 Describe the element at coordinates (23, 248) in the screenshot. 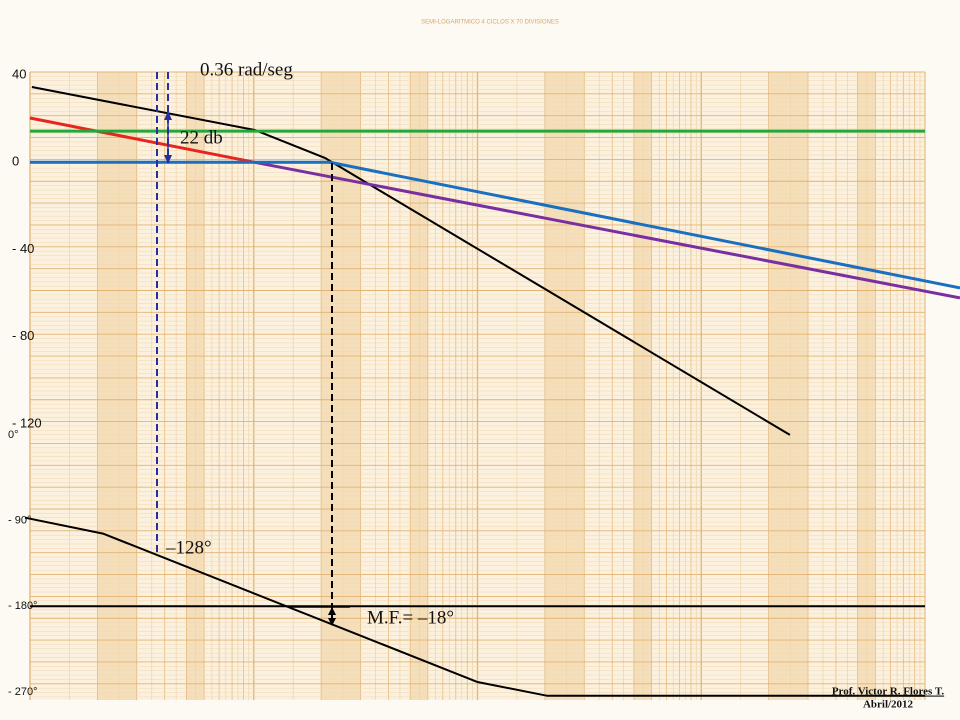

I see `y-tick-label: - 40` at that location.